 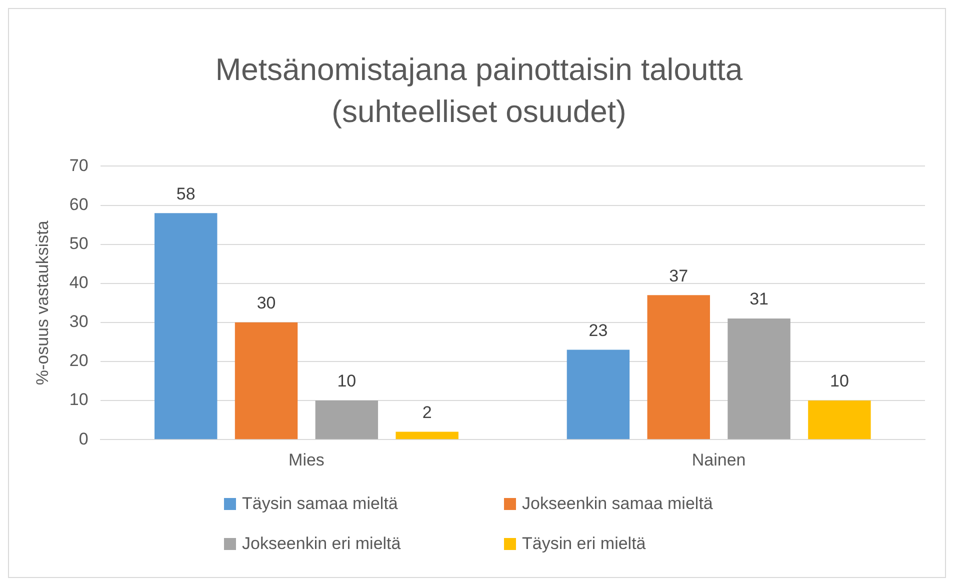 What do you see at coordinates (78, 282) in the screenshot?
I see `y-tick-label: 40` at bounding box center [78, 282].